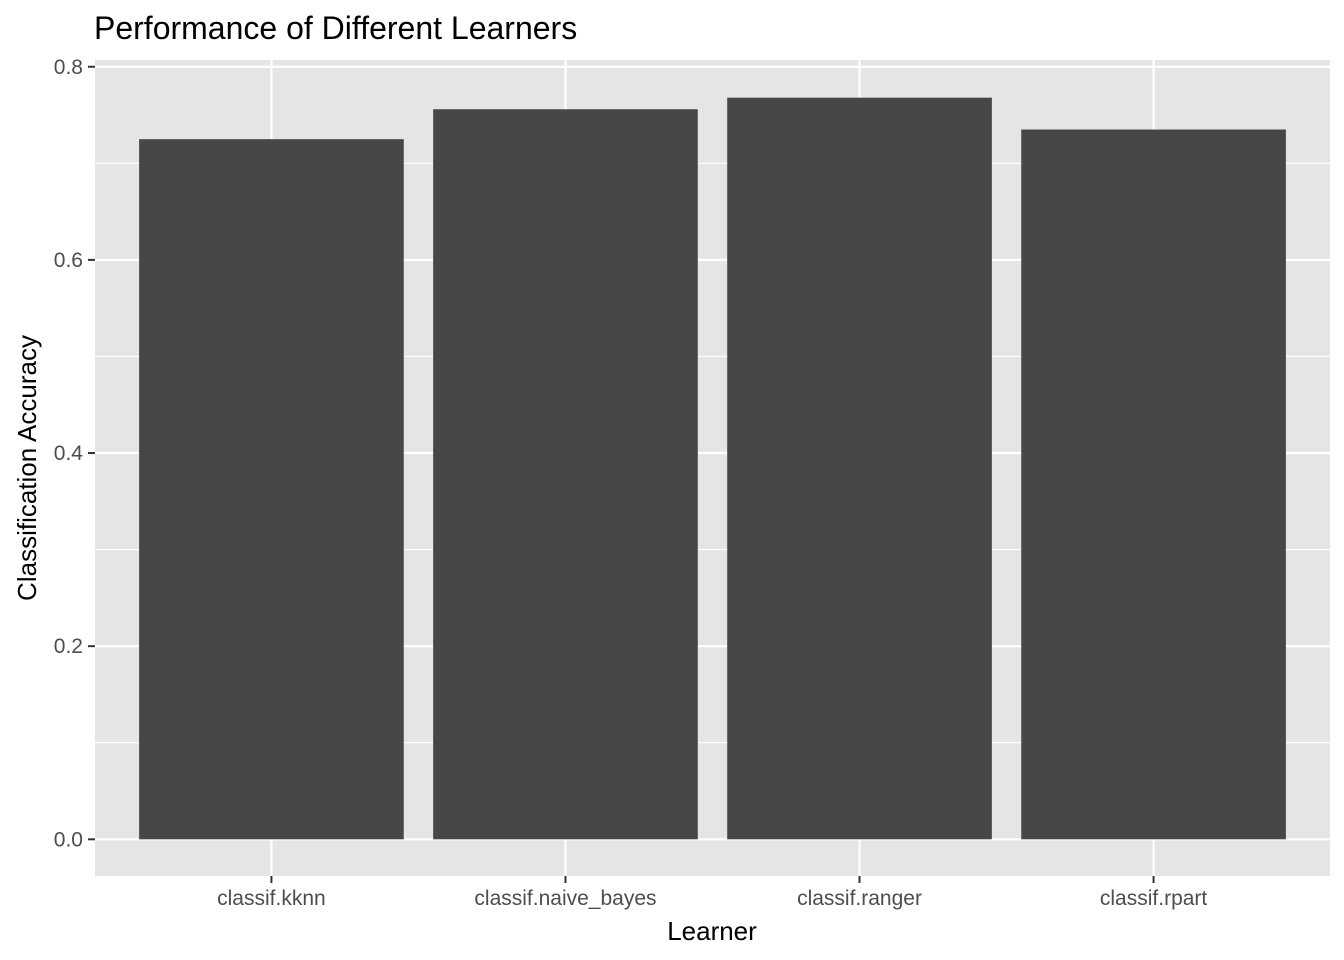 The width and height of the screenshot is (1344, 960). Describe the element at coordinates (68, 260) in the screenshot. I see `y-tick-label: 0.6` at that location.